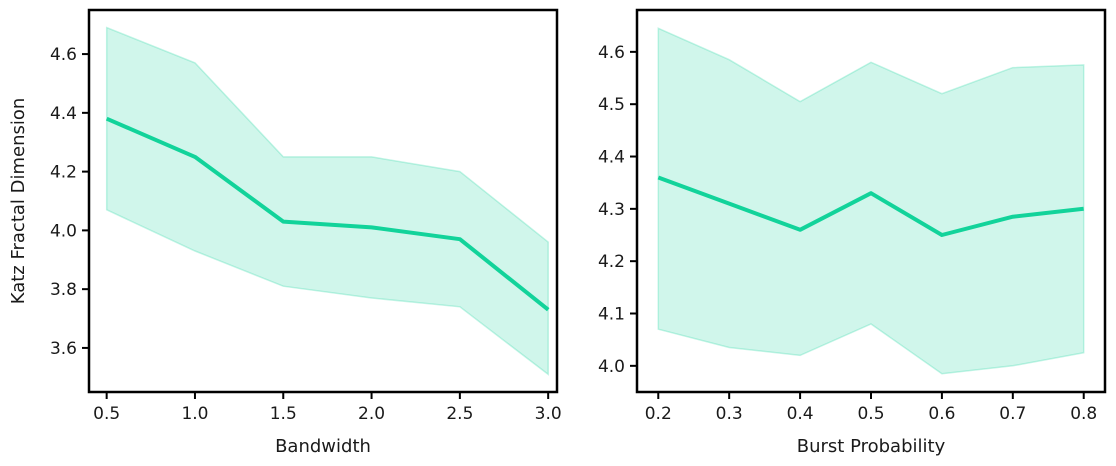 The width and height of the screenshot is (1116, 466). Describe the element at coordinates (611, 105) in the screenshot. I see `y-tick-label: 4.5` at that location.